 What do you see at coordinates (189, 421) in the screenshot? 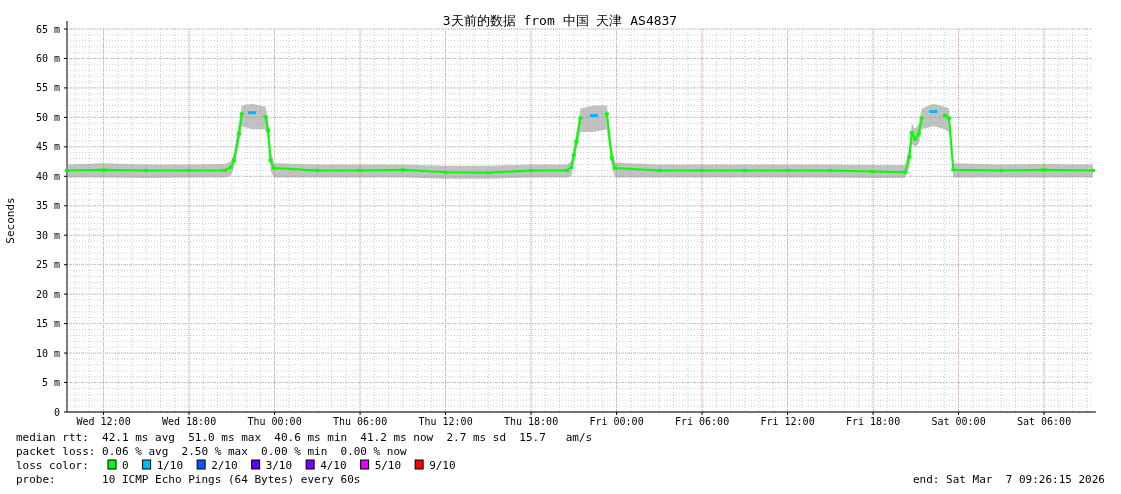
I see `x-tick-label: Wed 18:00` at bounding box center [189, 421].